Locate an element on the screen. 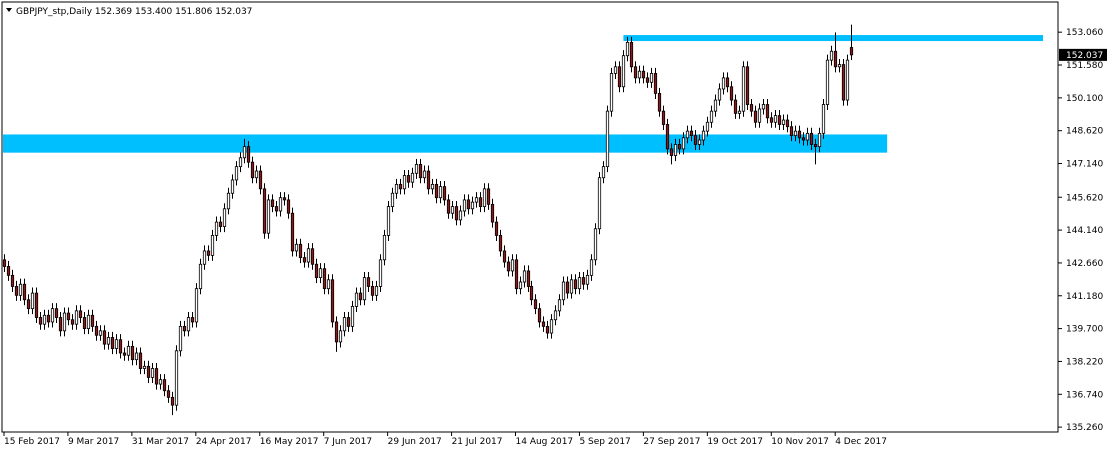  price-tag is located at coordinates (1083, 54).